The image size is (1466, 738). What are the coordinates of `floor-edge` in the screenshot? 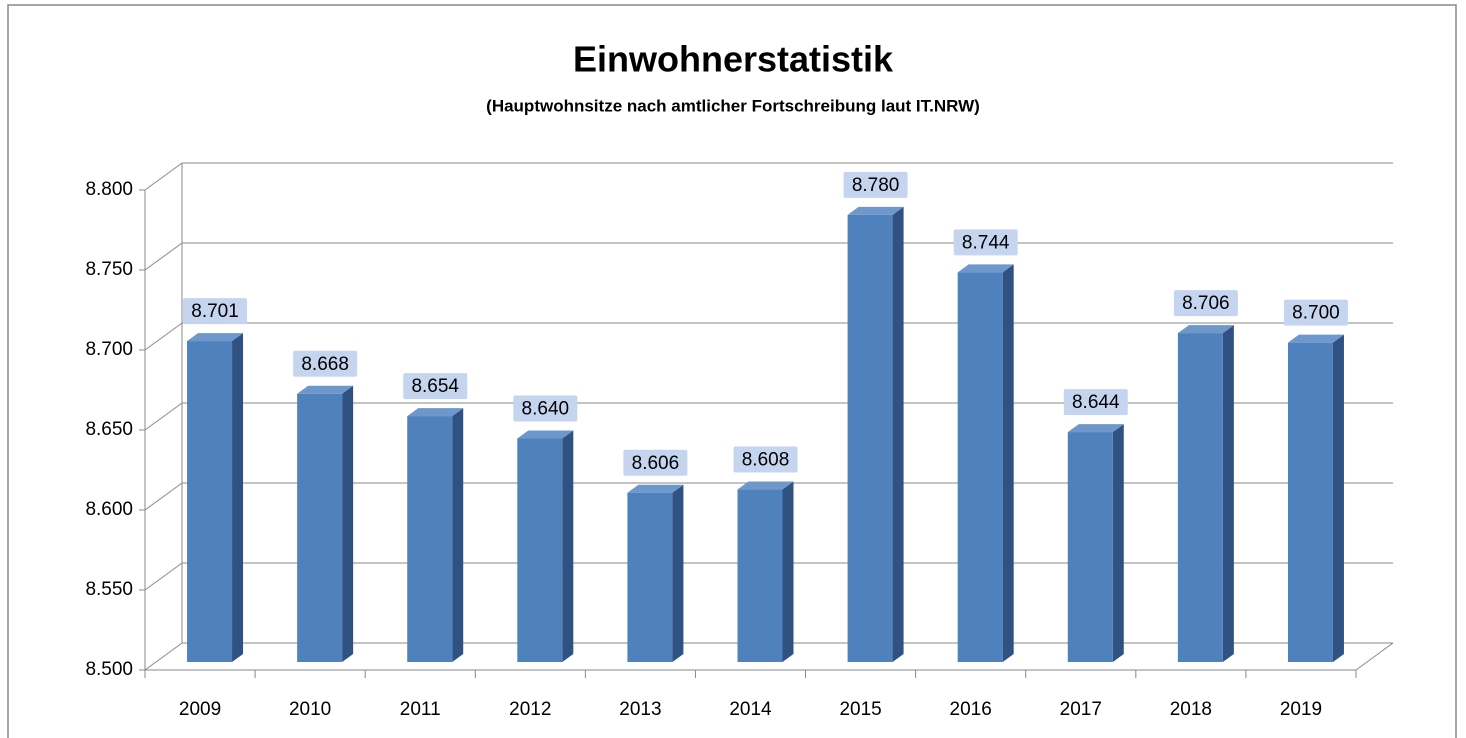 It's located at (1374, 656).